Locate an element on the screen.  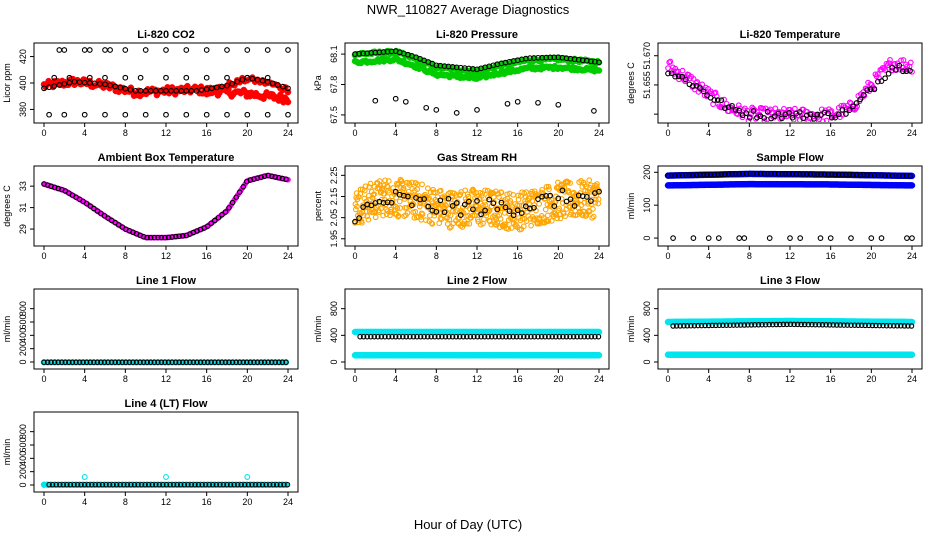
data-points is located at coordinates (165, 362).